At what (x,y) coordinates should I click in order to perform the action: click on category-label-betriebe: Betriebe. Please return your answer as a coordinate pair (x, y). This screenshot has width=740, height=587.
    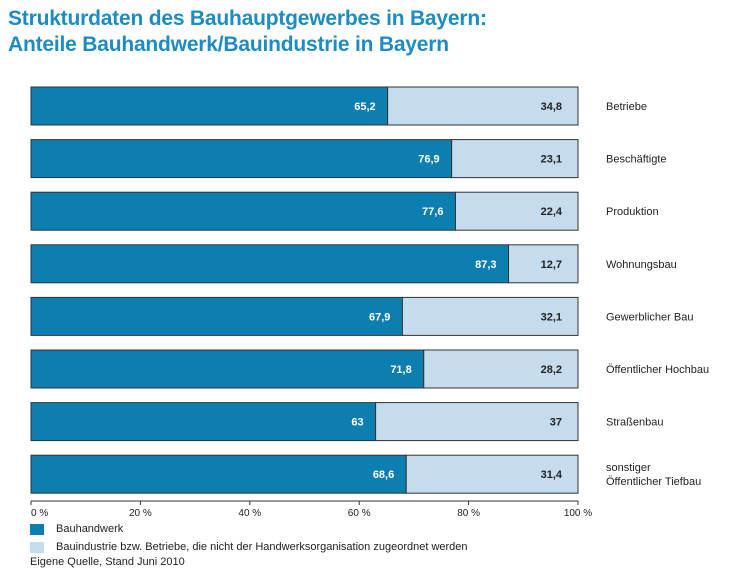
    Looking at the image, I should click on (626, 107).